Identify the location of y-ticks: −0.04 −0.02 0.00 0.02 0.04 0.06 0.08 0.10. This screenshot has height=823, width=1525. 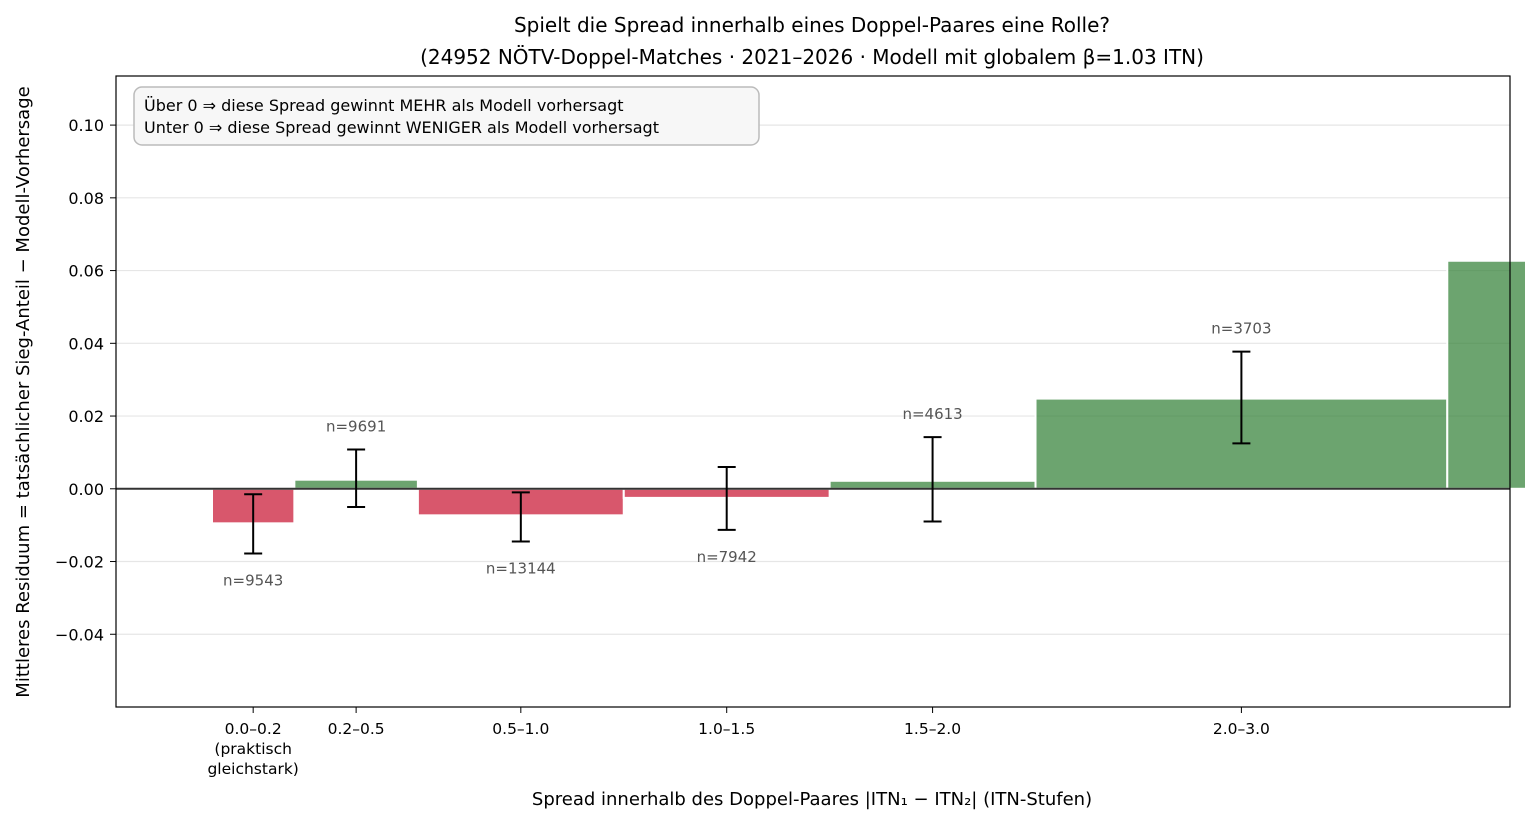
(85, 380).